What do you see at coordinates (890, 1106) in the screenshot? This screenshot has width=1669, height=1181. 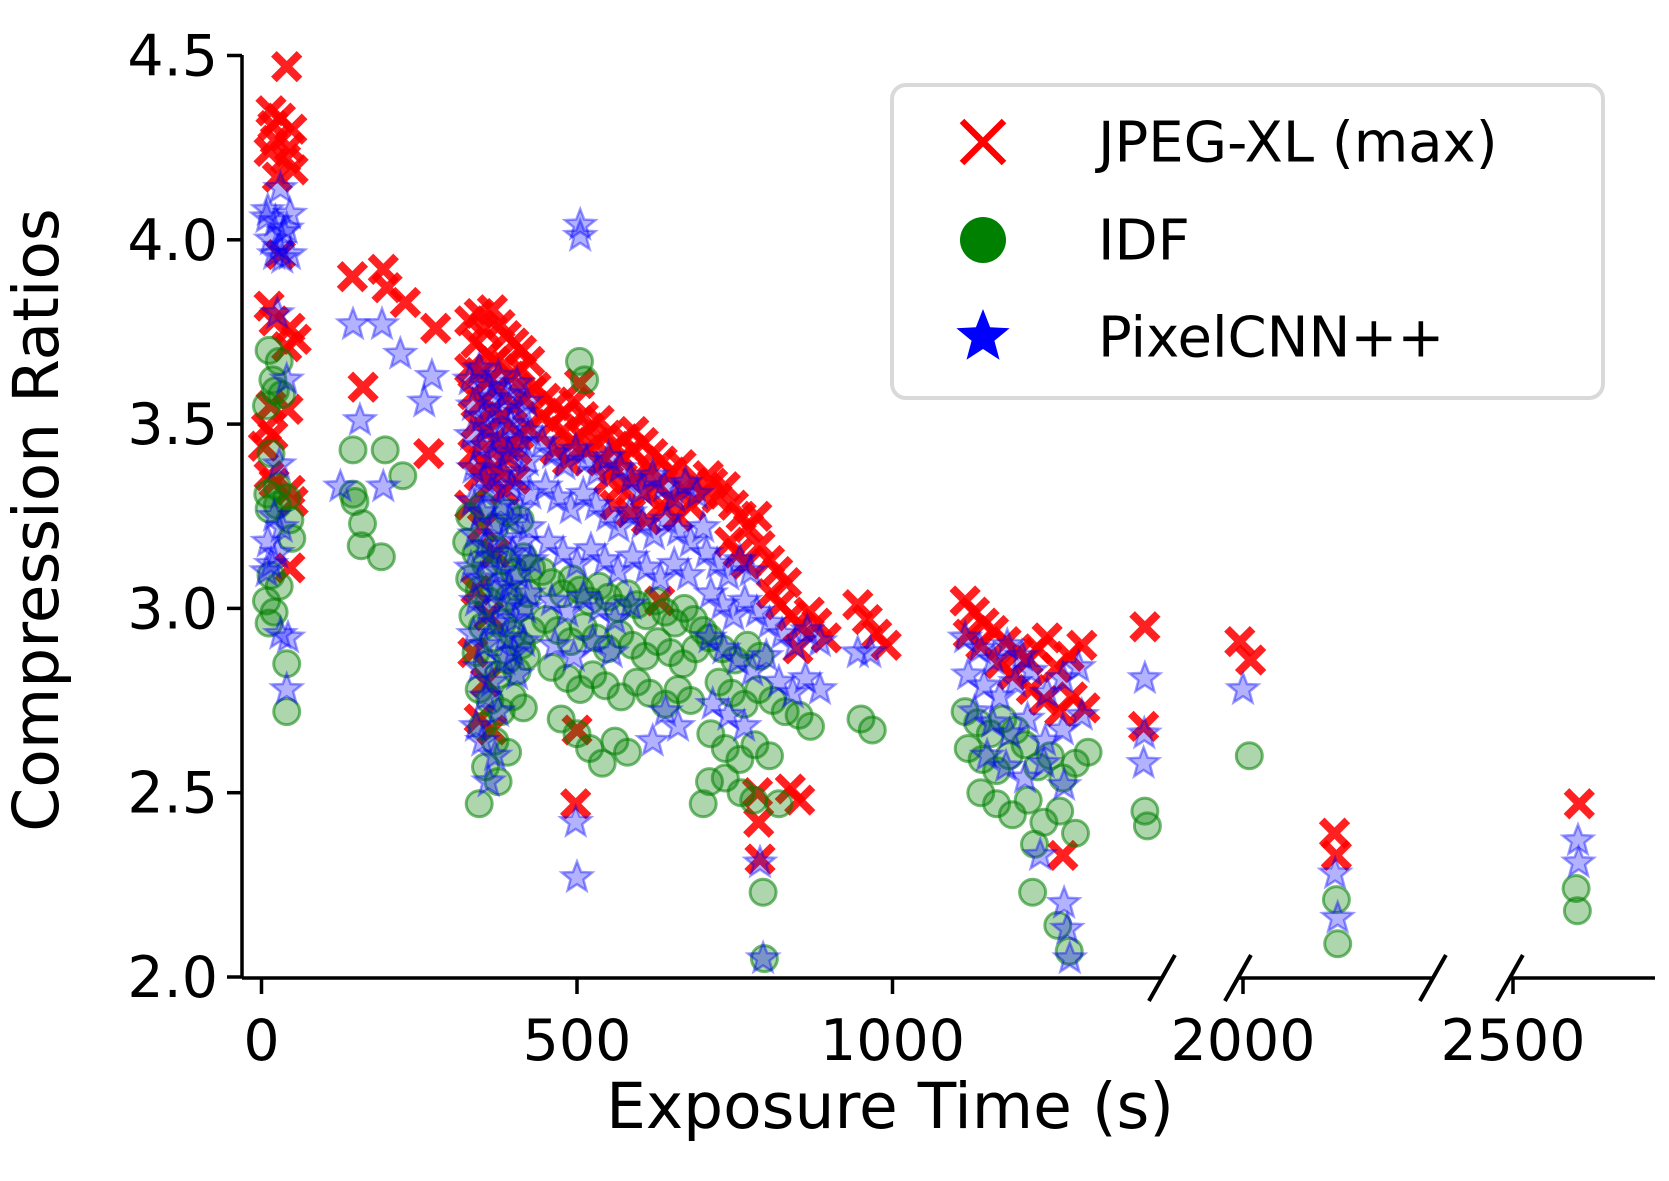 I see `x-axis-title: Exposure Time (s)` at bounding box center [890, 1106].